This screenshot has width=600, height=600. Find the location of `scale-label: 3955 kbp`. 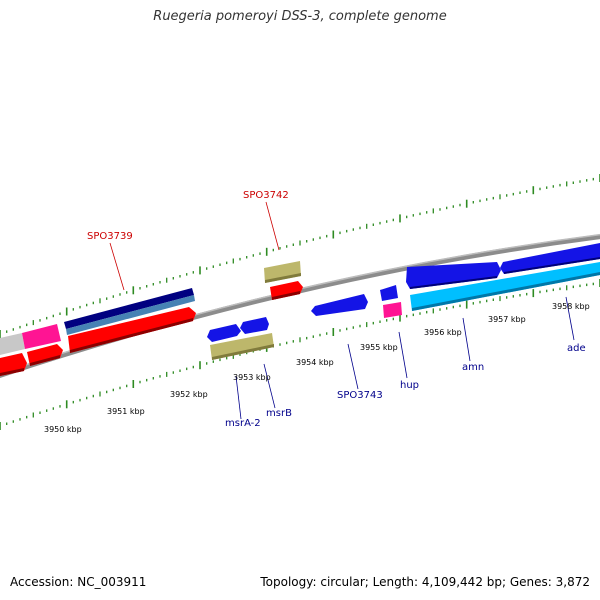

scale-label: 3955 kbp is located at coordinates (379, 347).